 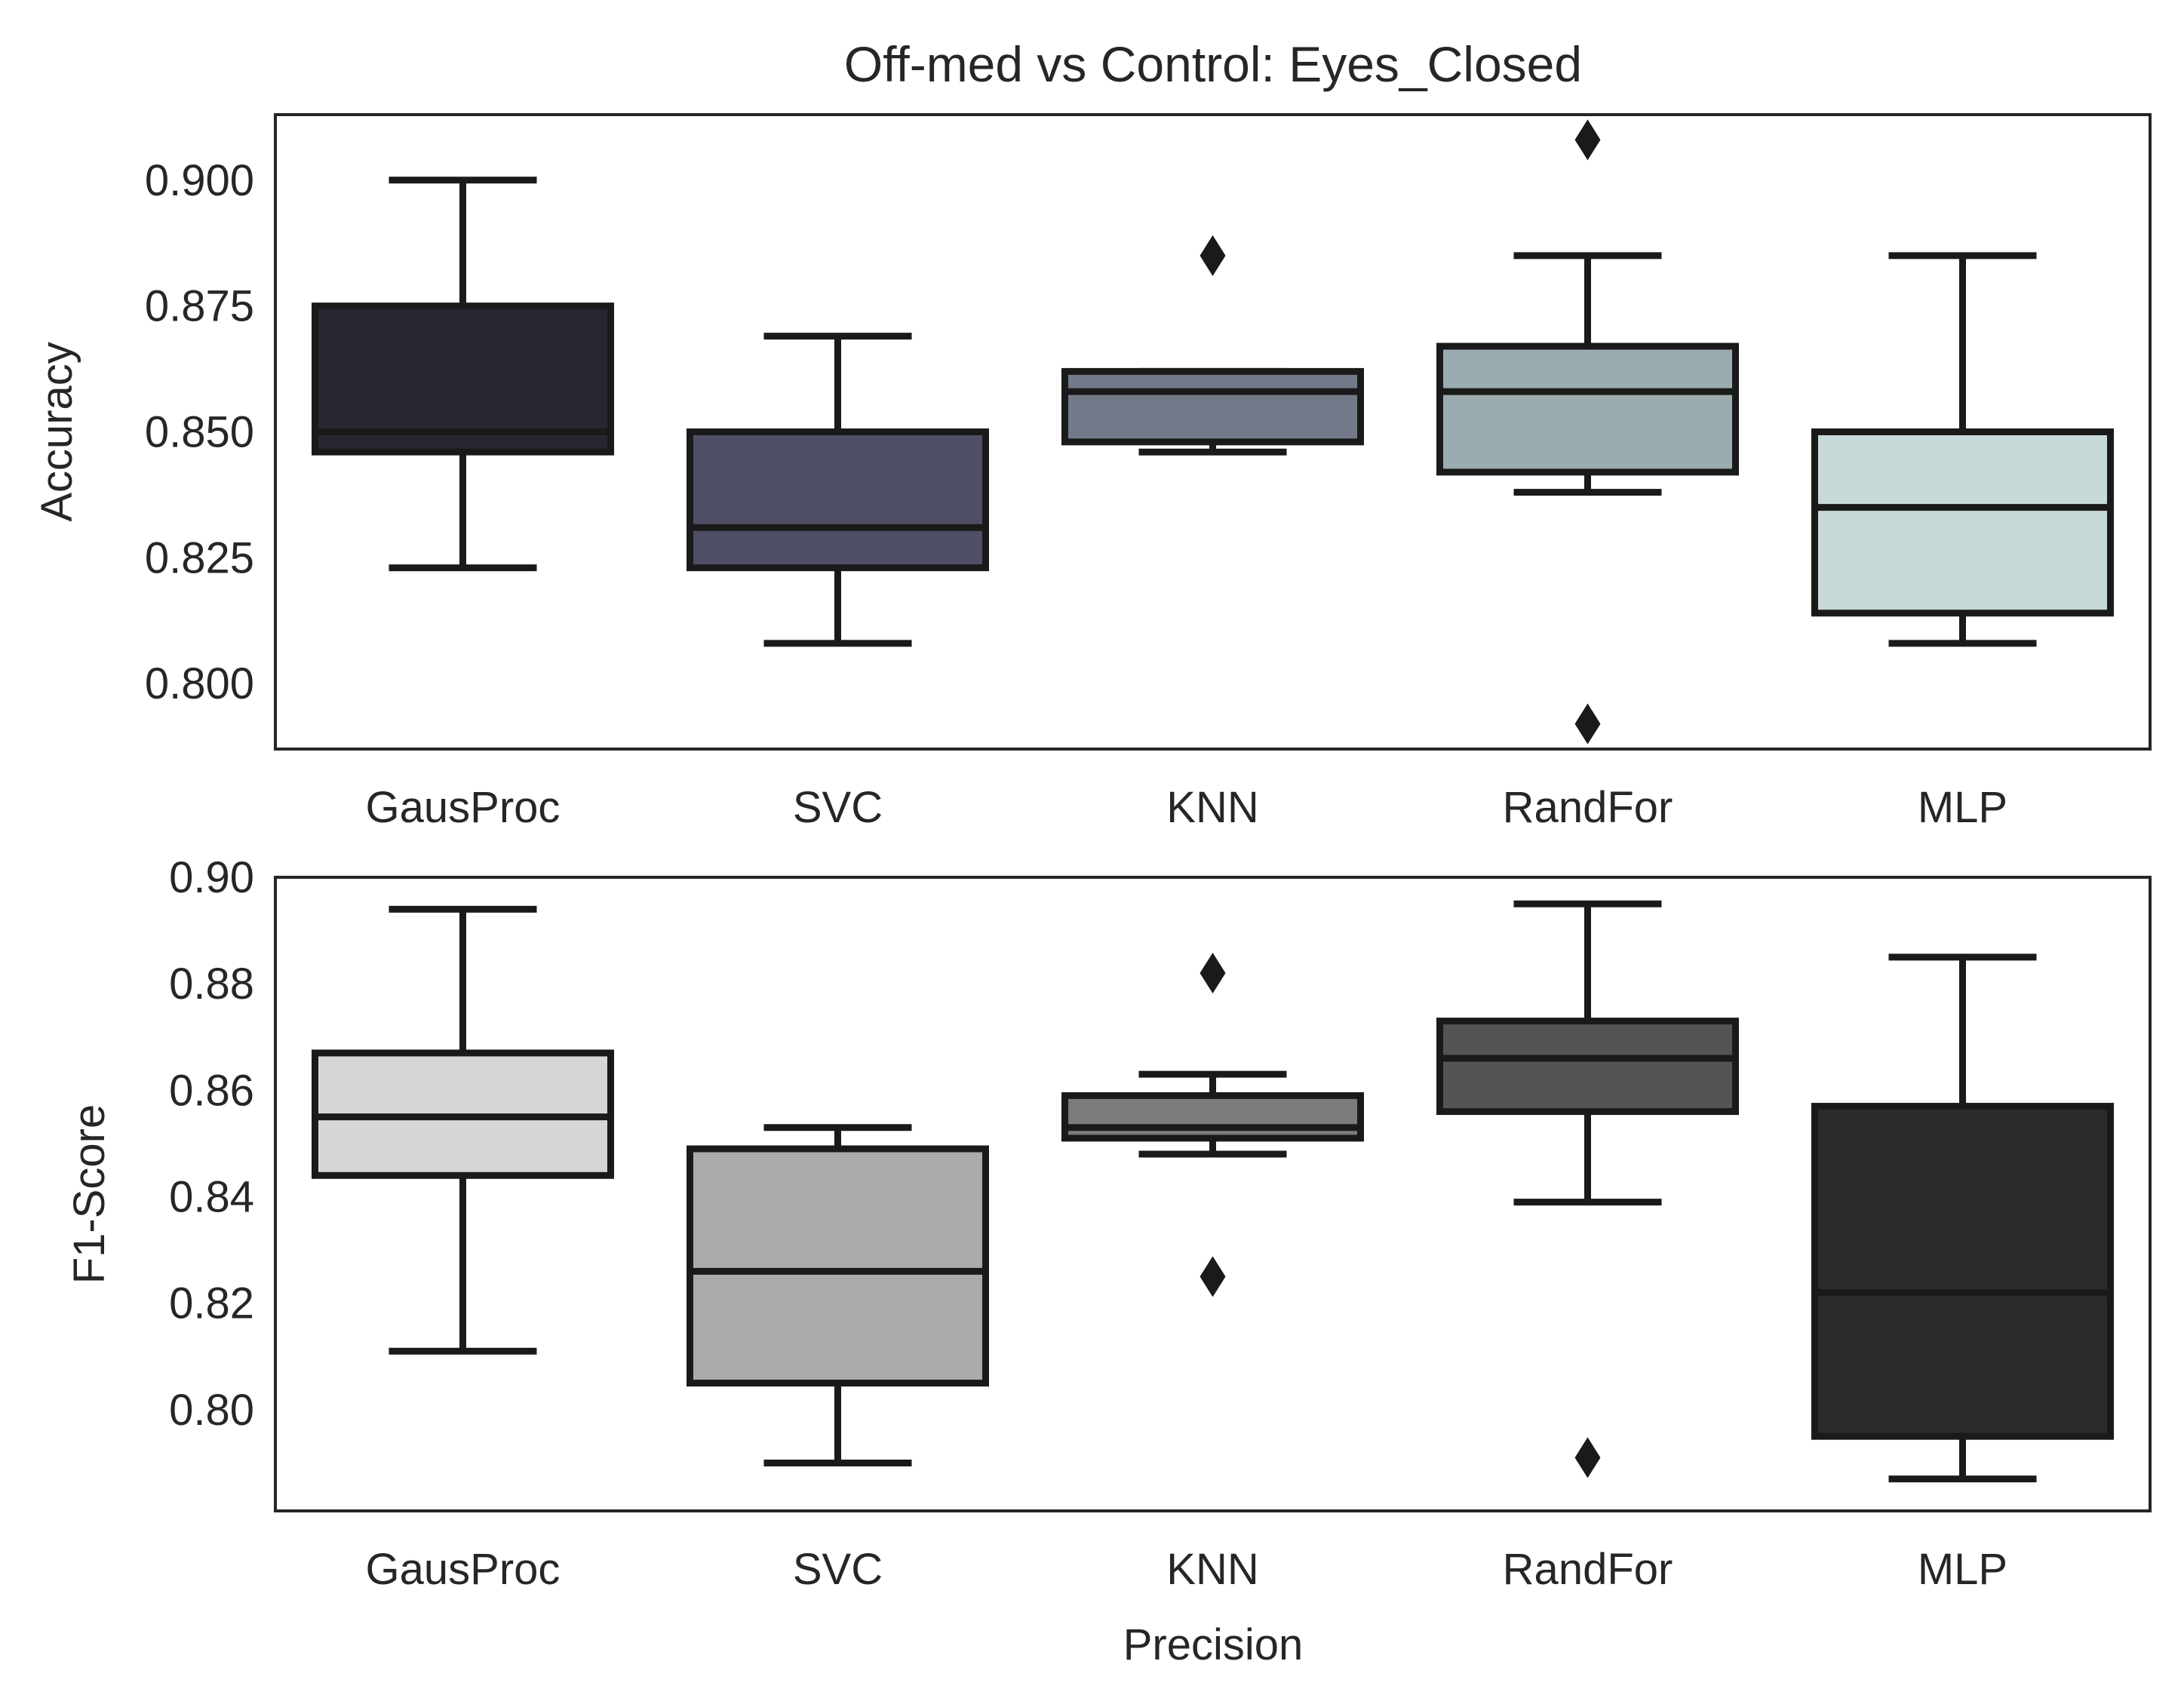 I want to click on y-tick-label: 0.80, so click(x=211, y=1410).